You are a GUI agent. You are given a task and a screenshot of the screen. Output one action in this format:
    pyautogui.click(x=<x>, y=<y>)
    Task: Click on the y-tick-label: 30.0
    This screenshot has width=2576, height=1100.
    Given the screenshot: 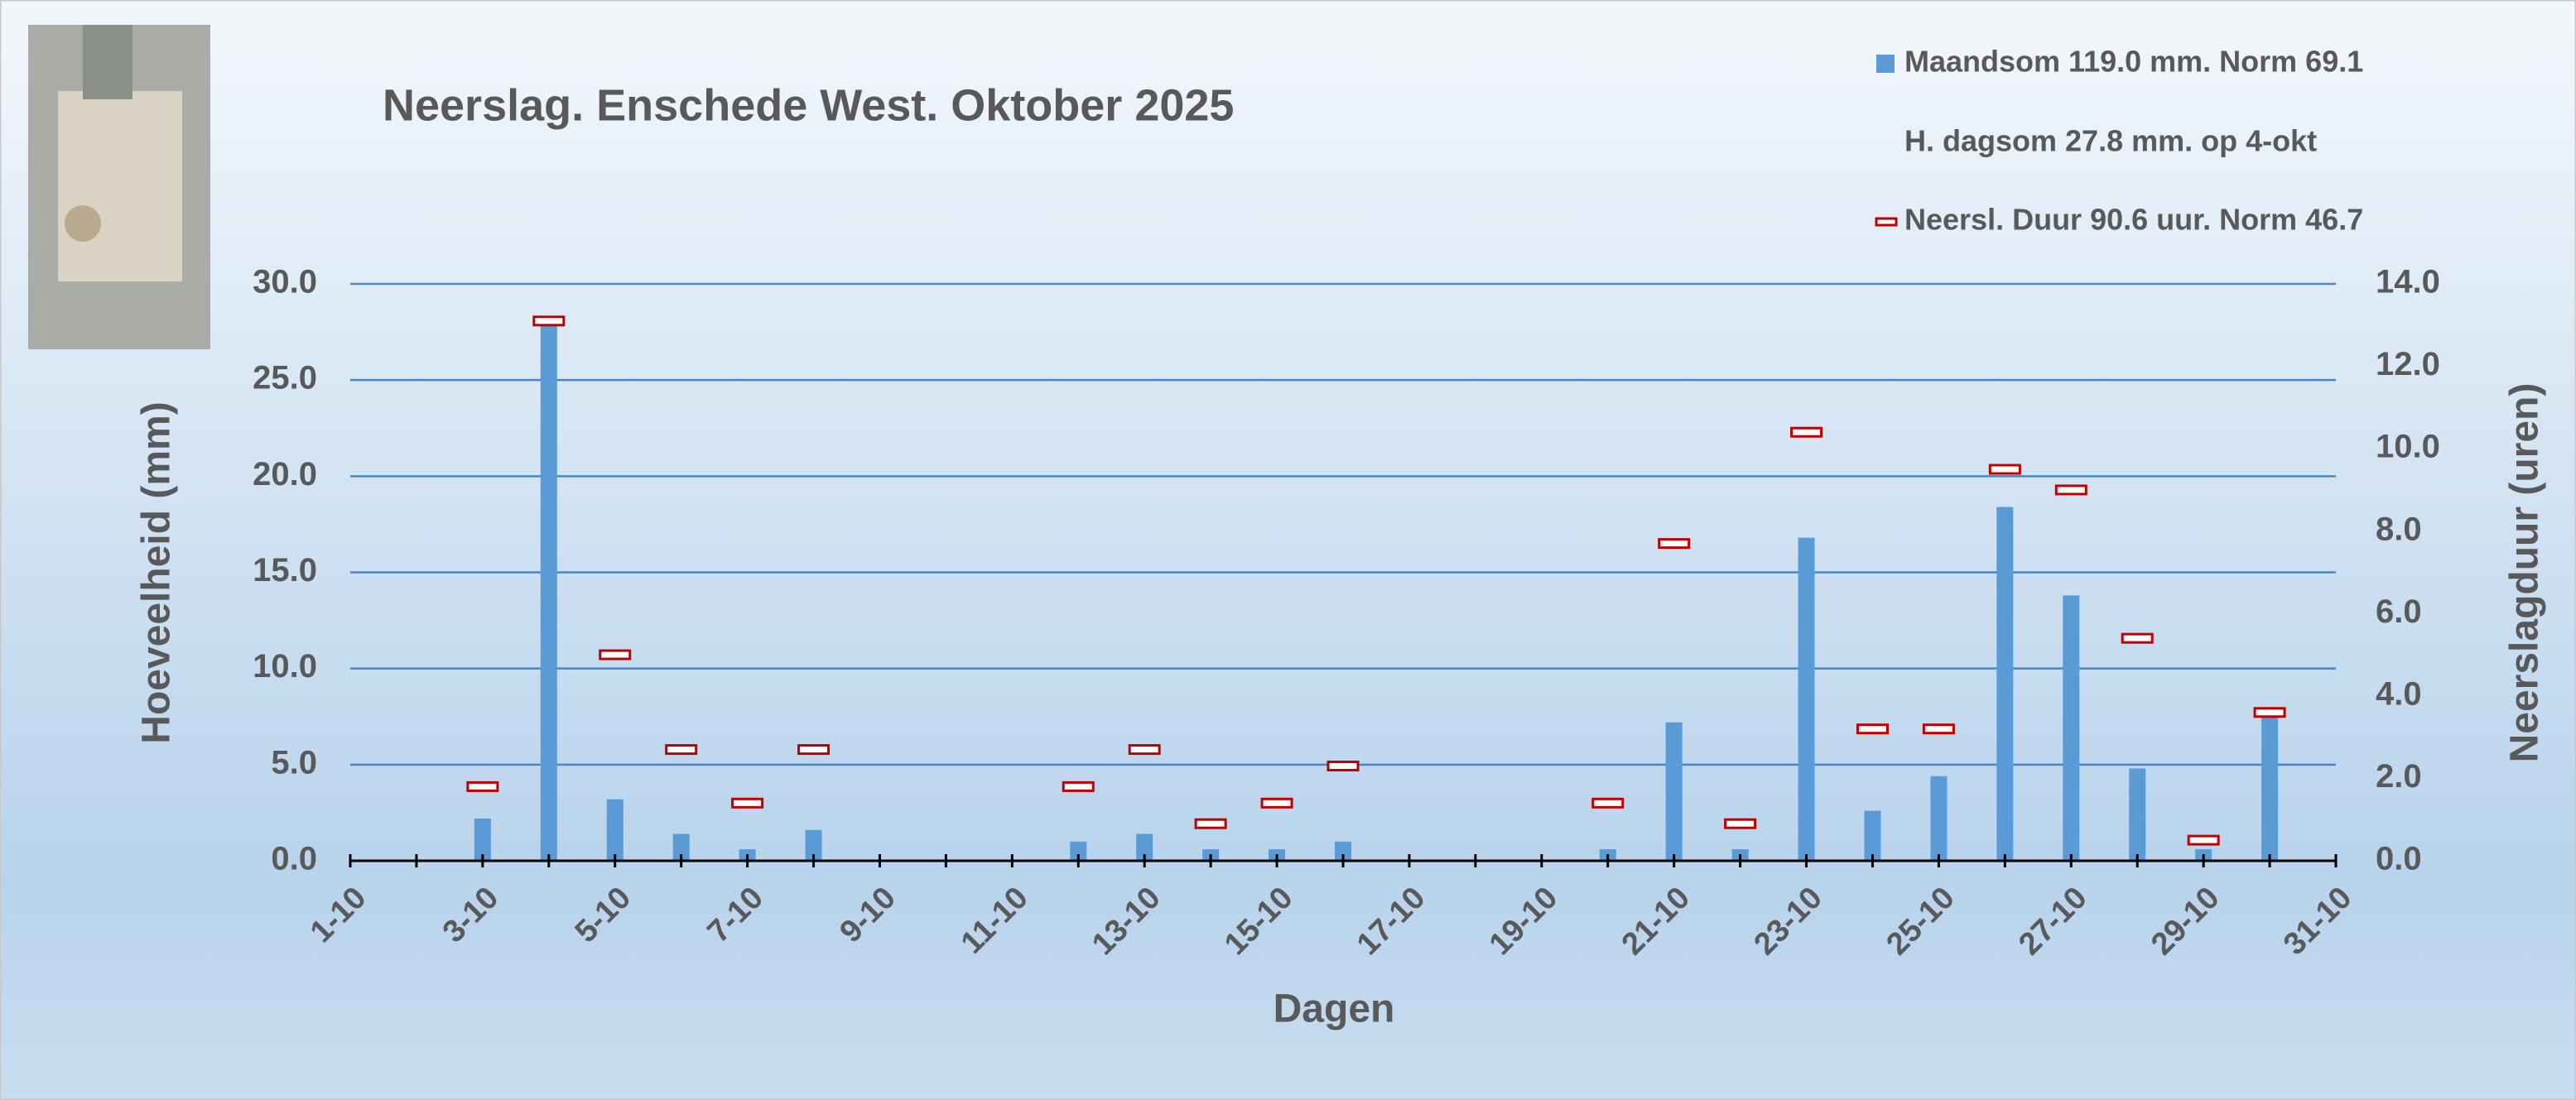 What is the action you would take?
    pyautogui.click(x=285, y=282)
    